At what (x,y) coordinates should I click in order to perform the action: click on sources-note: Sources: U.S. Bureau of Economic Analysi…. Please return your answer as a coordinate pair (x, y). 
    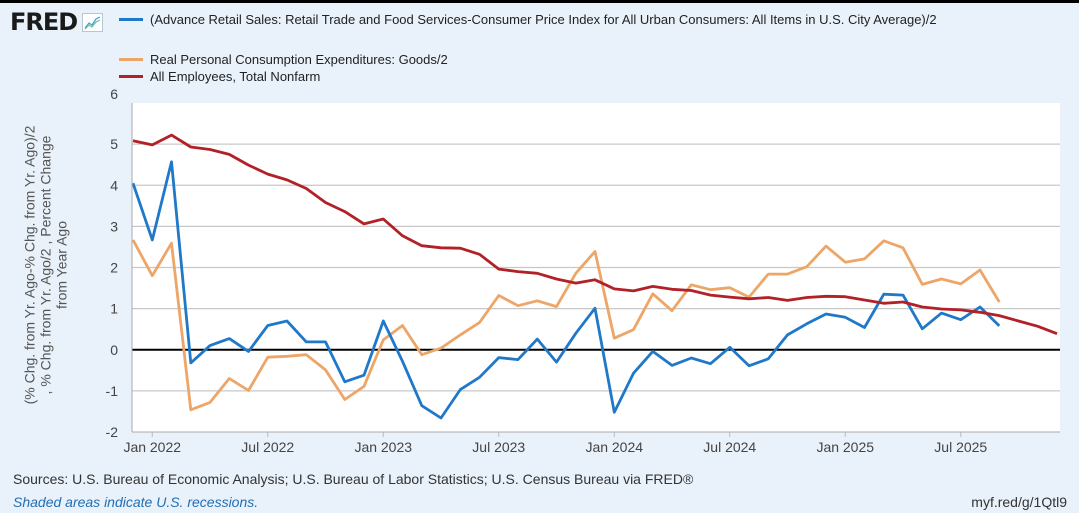
    Looking at the image, I should click on (353, 479).